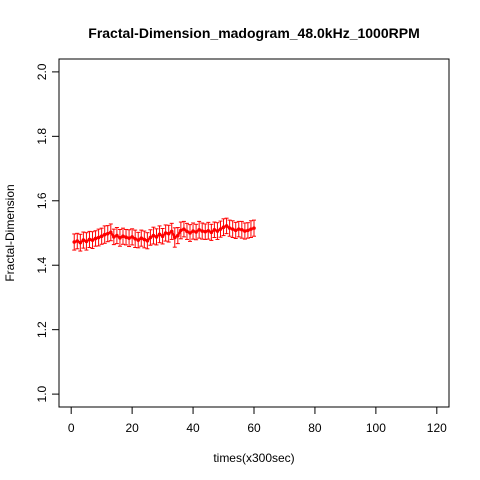 The image size is (480, 480). What do you see at coordinates (193, 428) in the screenshot?
I see `x-tick-label: 40` at bounding box center [193, 428].